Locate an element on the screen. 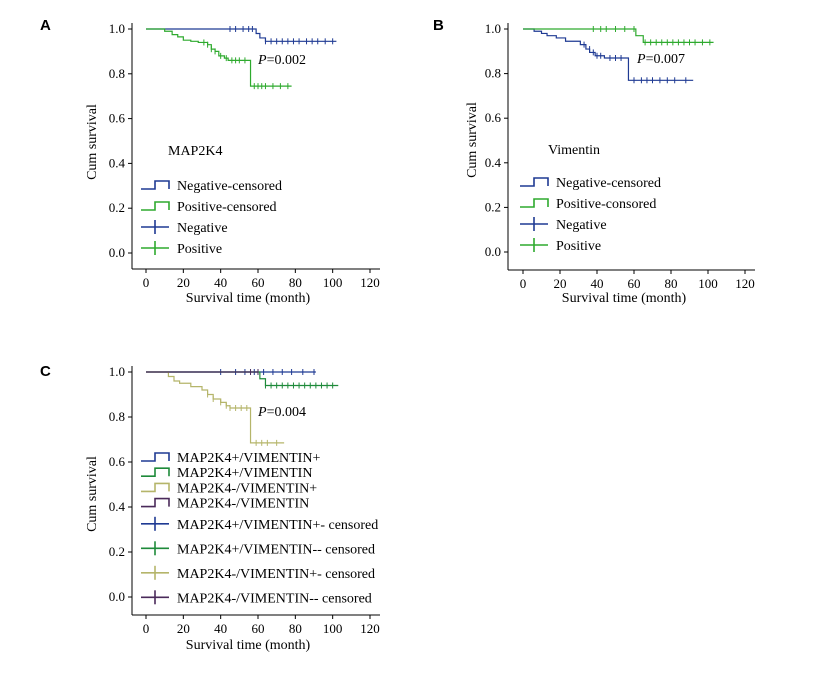 The image size is (831, 678). legend-item: Positive-censored is located at coordinates (209, 207).